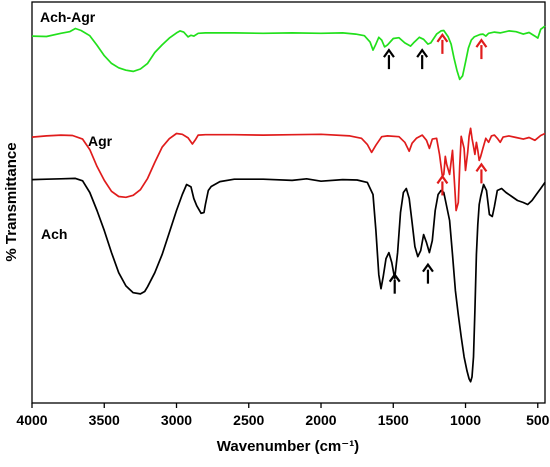 The image size is (550, 467). I want to click on series-label-ach: Ach, so click(54, 234).